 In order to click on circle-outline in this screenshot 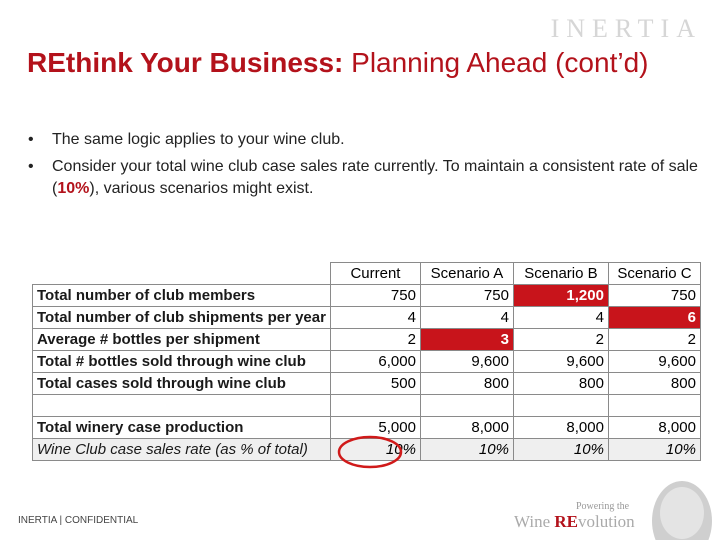, I will do `click(370, 452)`.